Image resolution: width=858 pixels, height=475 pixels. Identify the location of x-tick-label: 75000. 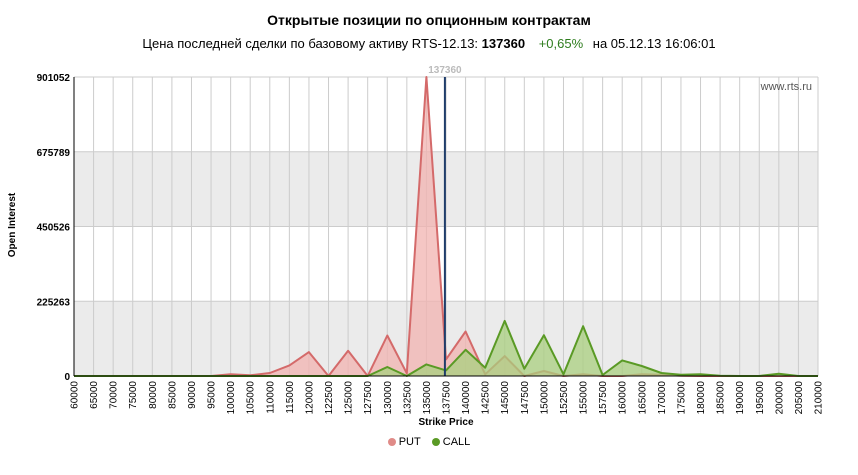
(133, 395).